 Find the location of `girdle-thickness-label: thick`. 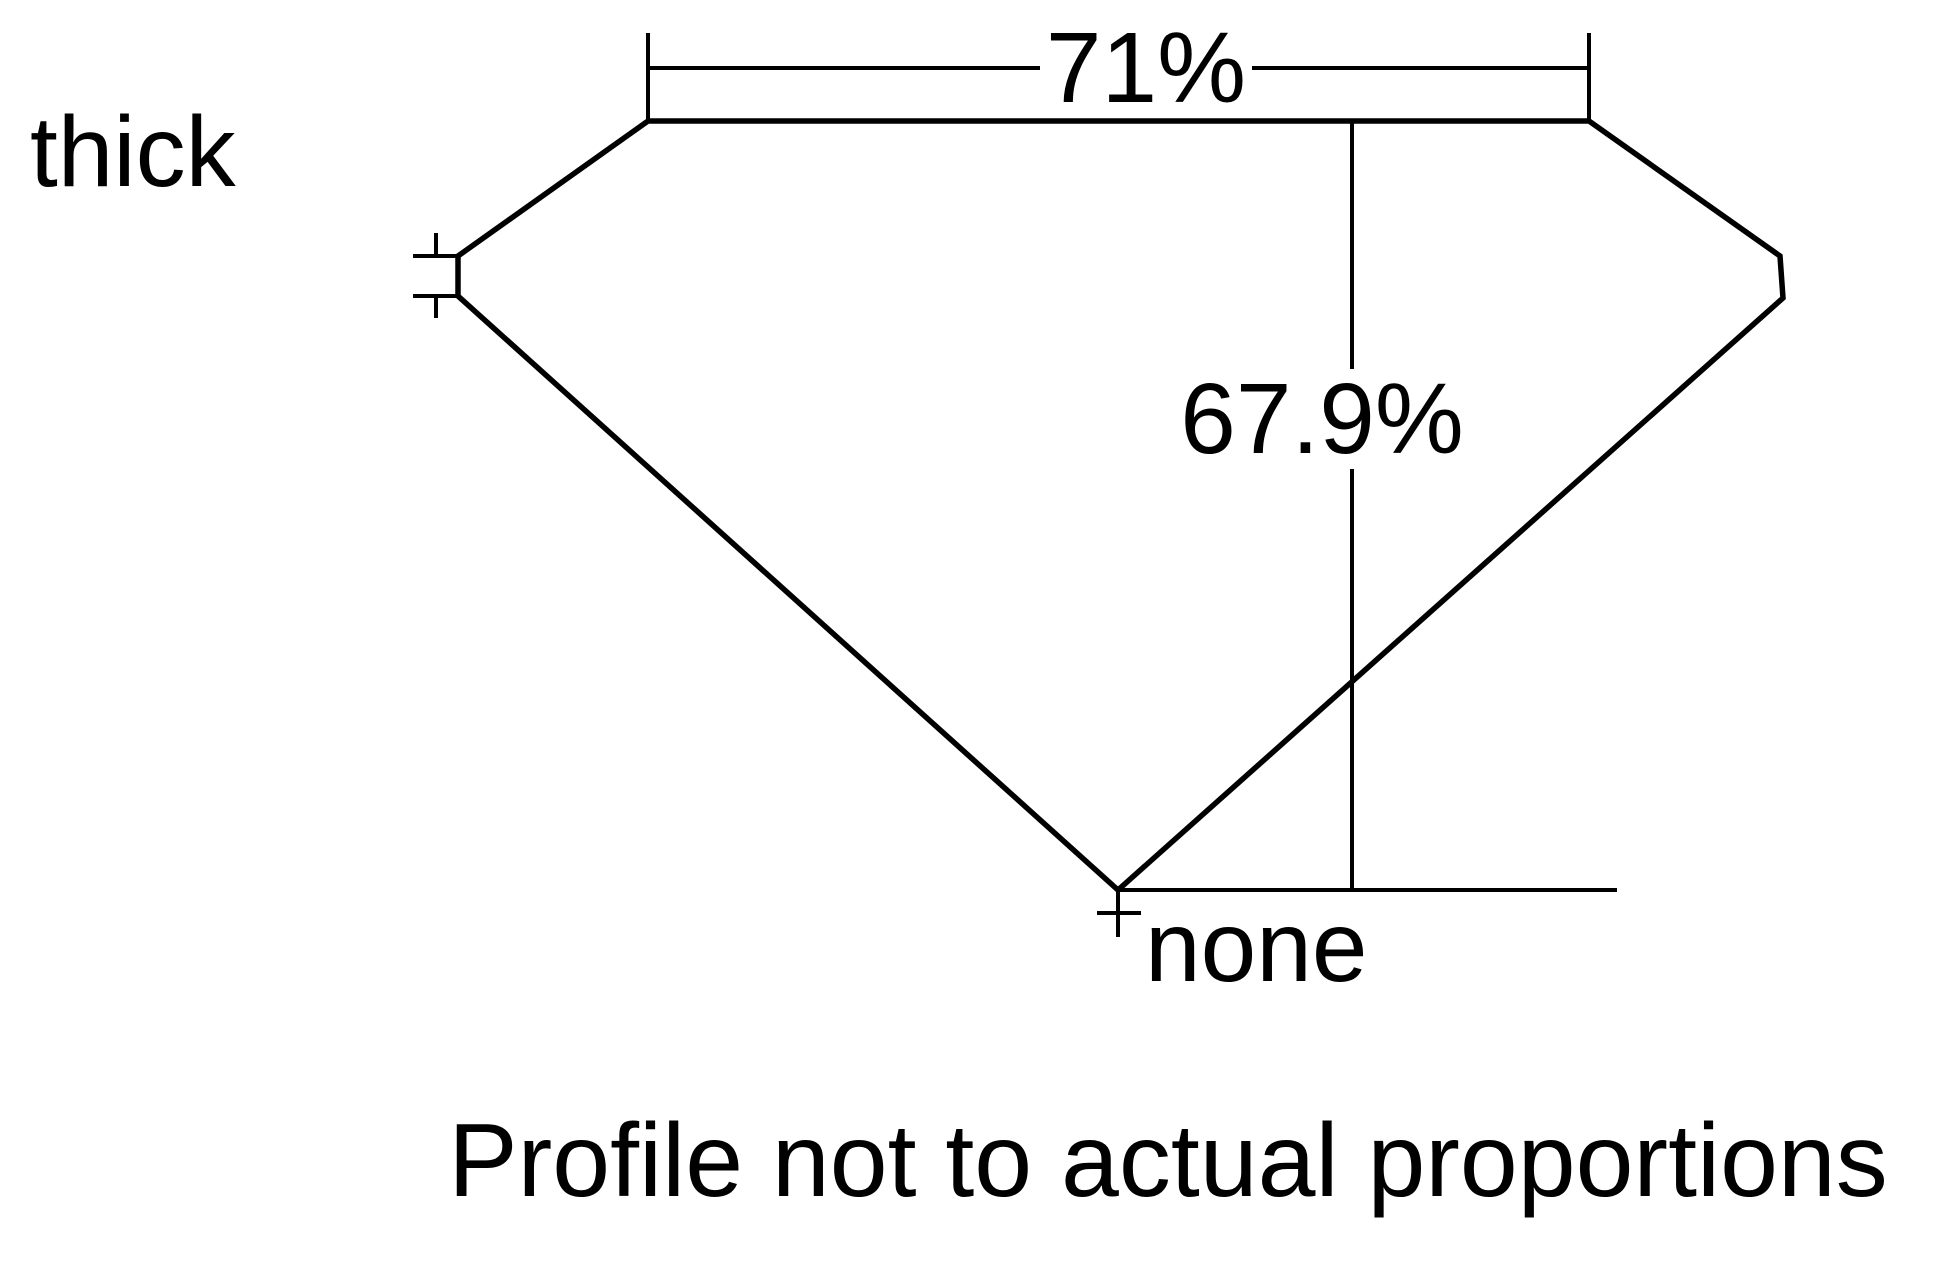

girdle-thickness-label: thick is located at coordinates (133, 152).